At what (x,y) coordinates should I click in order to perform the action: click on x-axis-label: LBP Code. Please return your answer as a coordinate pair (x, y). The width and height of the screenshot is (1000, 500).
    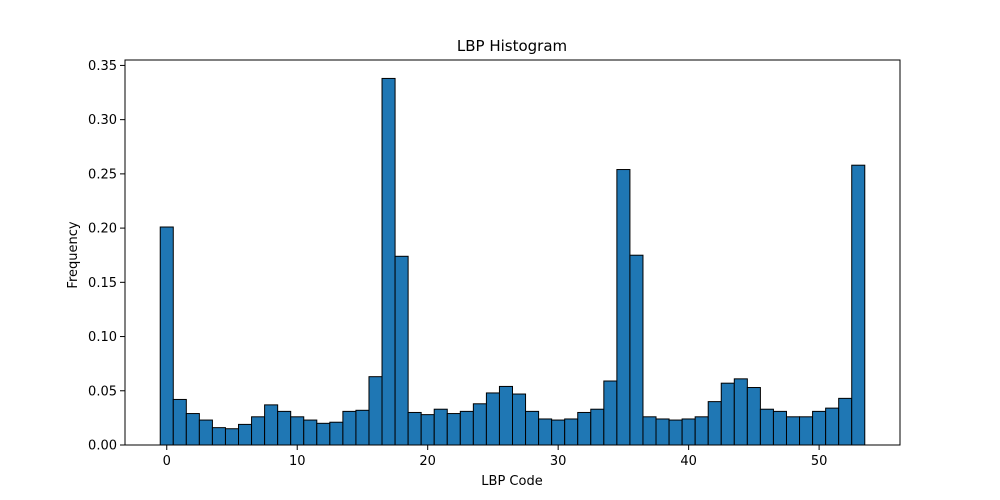
    Looking at the image, I should click on (511, 481).